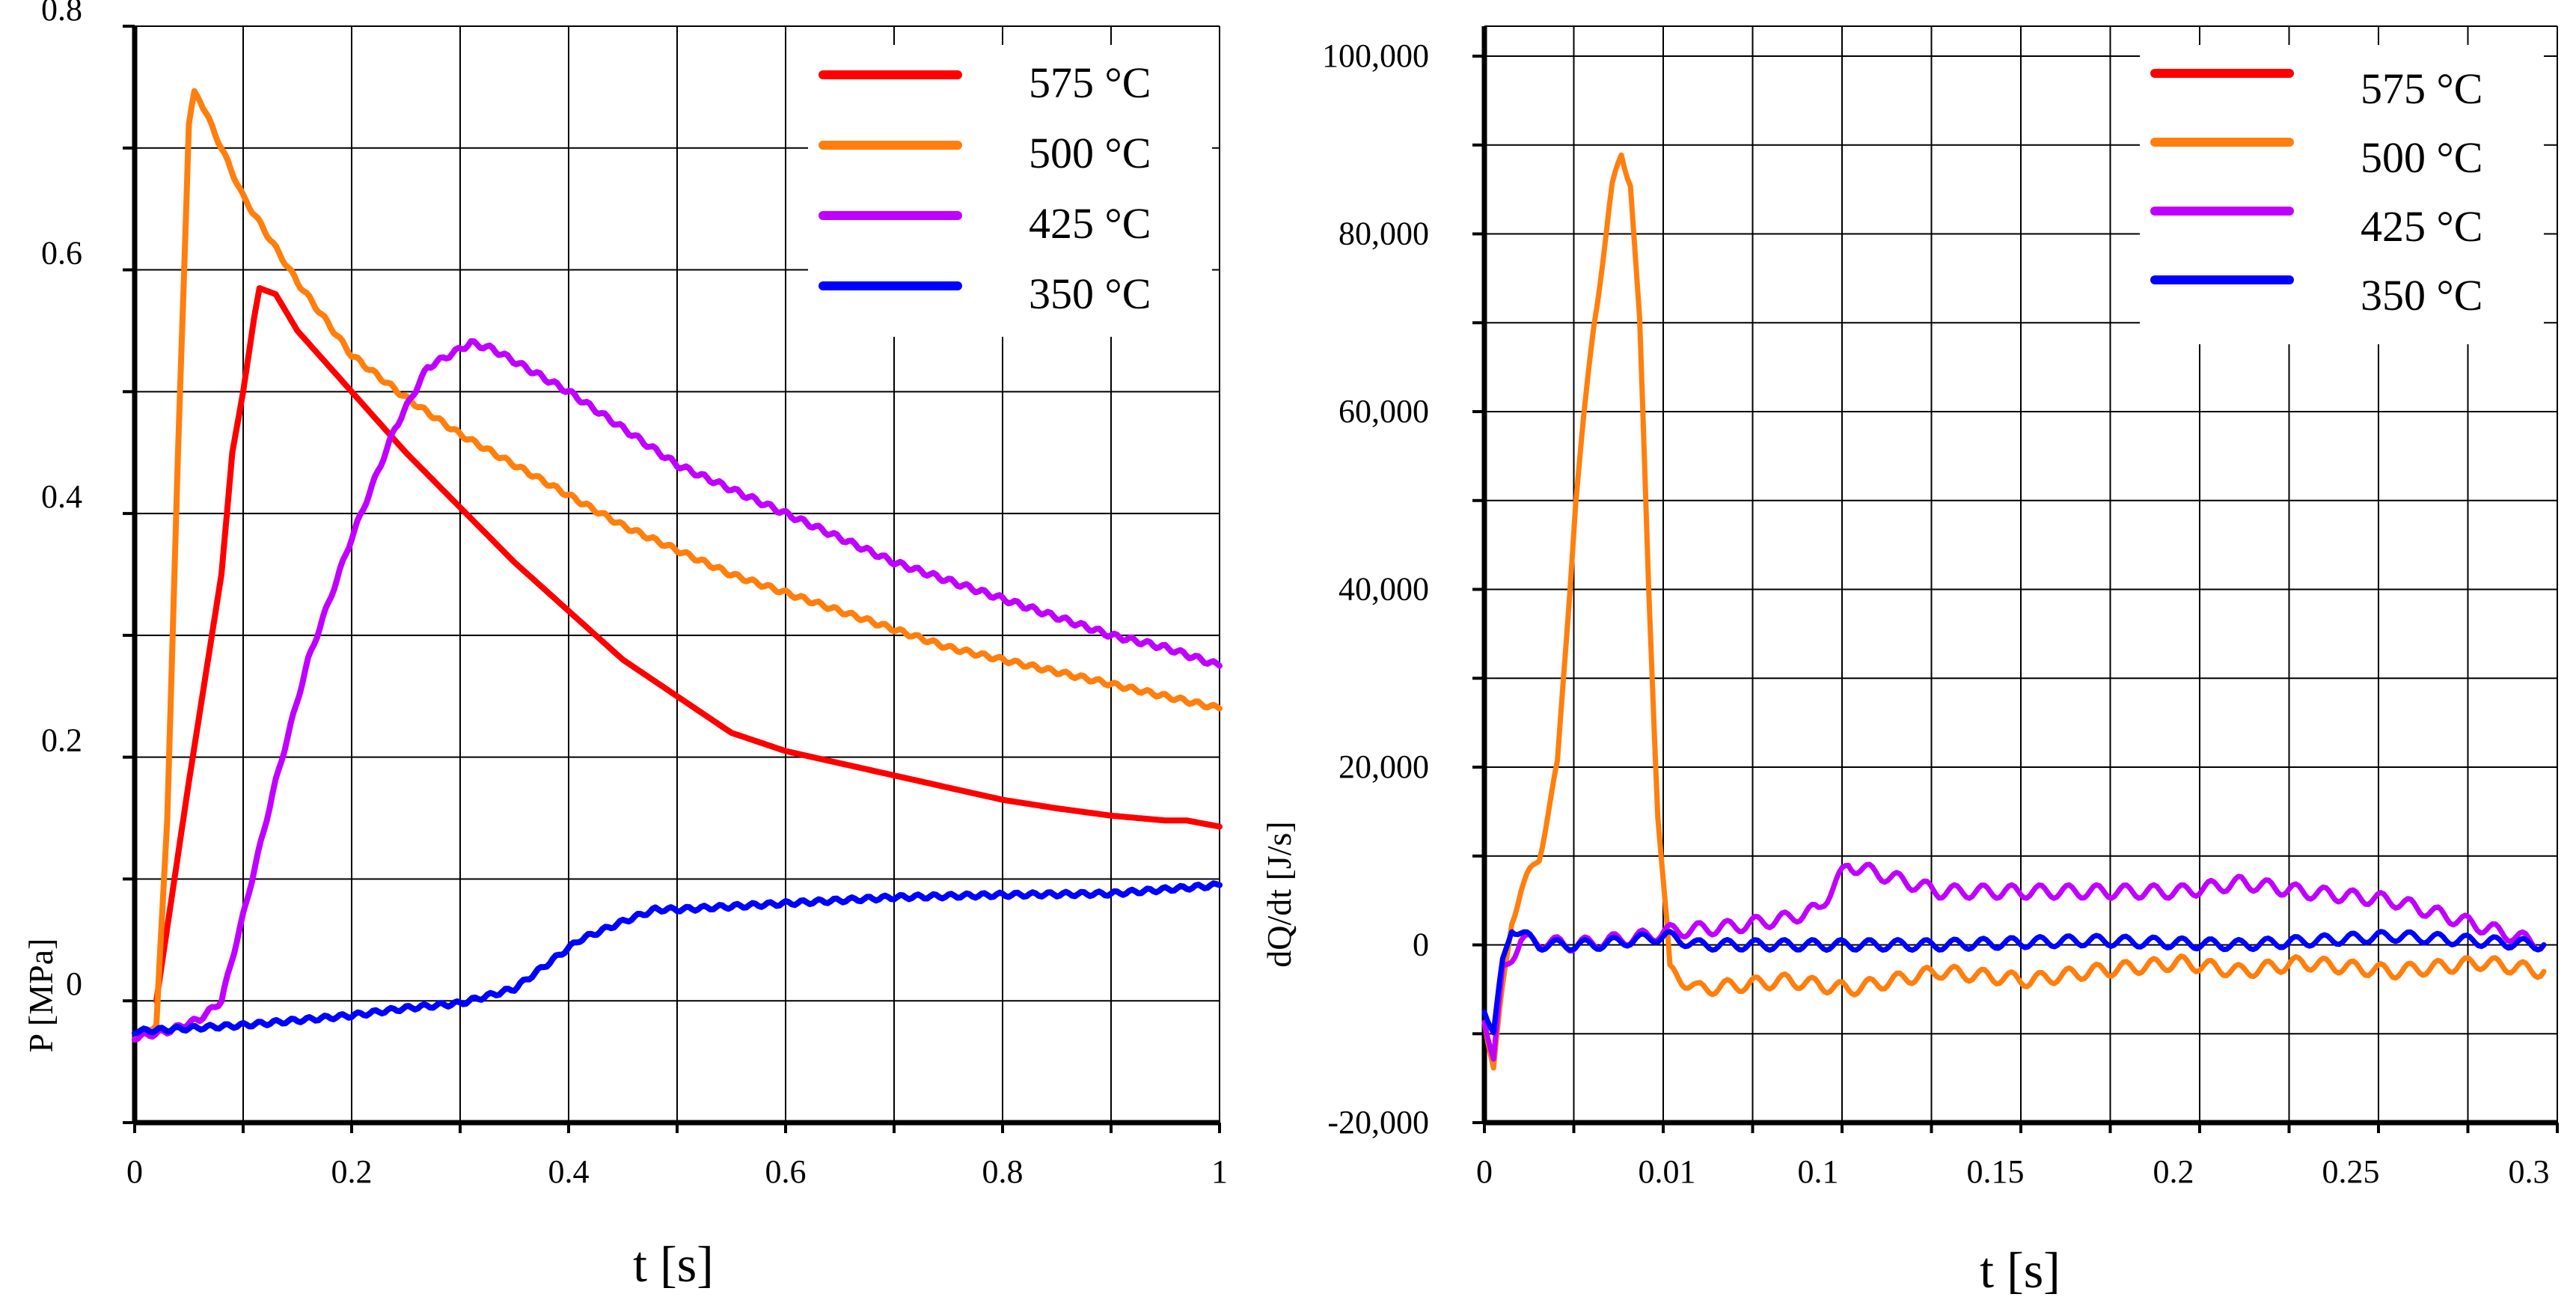  What do you see at coordinates (569, 1171) in the screenshot?
I see `left-x-tick-label: 0.4` at bounding box center [569, 1171].